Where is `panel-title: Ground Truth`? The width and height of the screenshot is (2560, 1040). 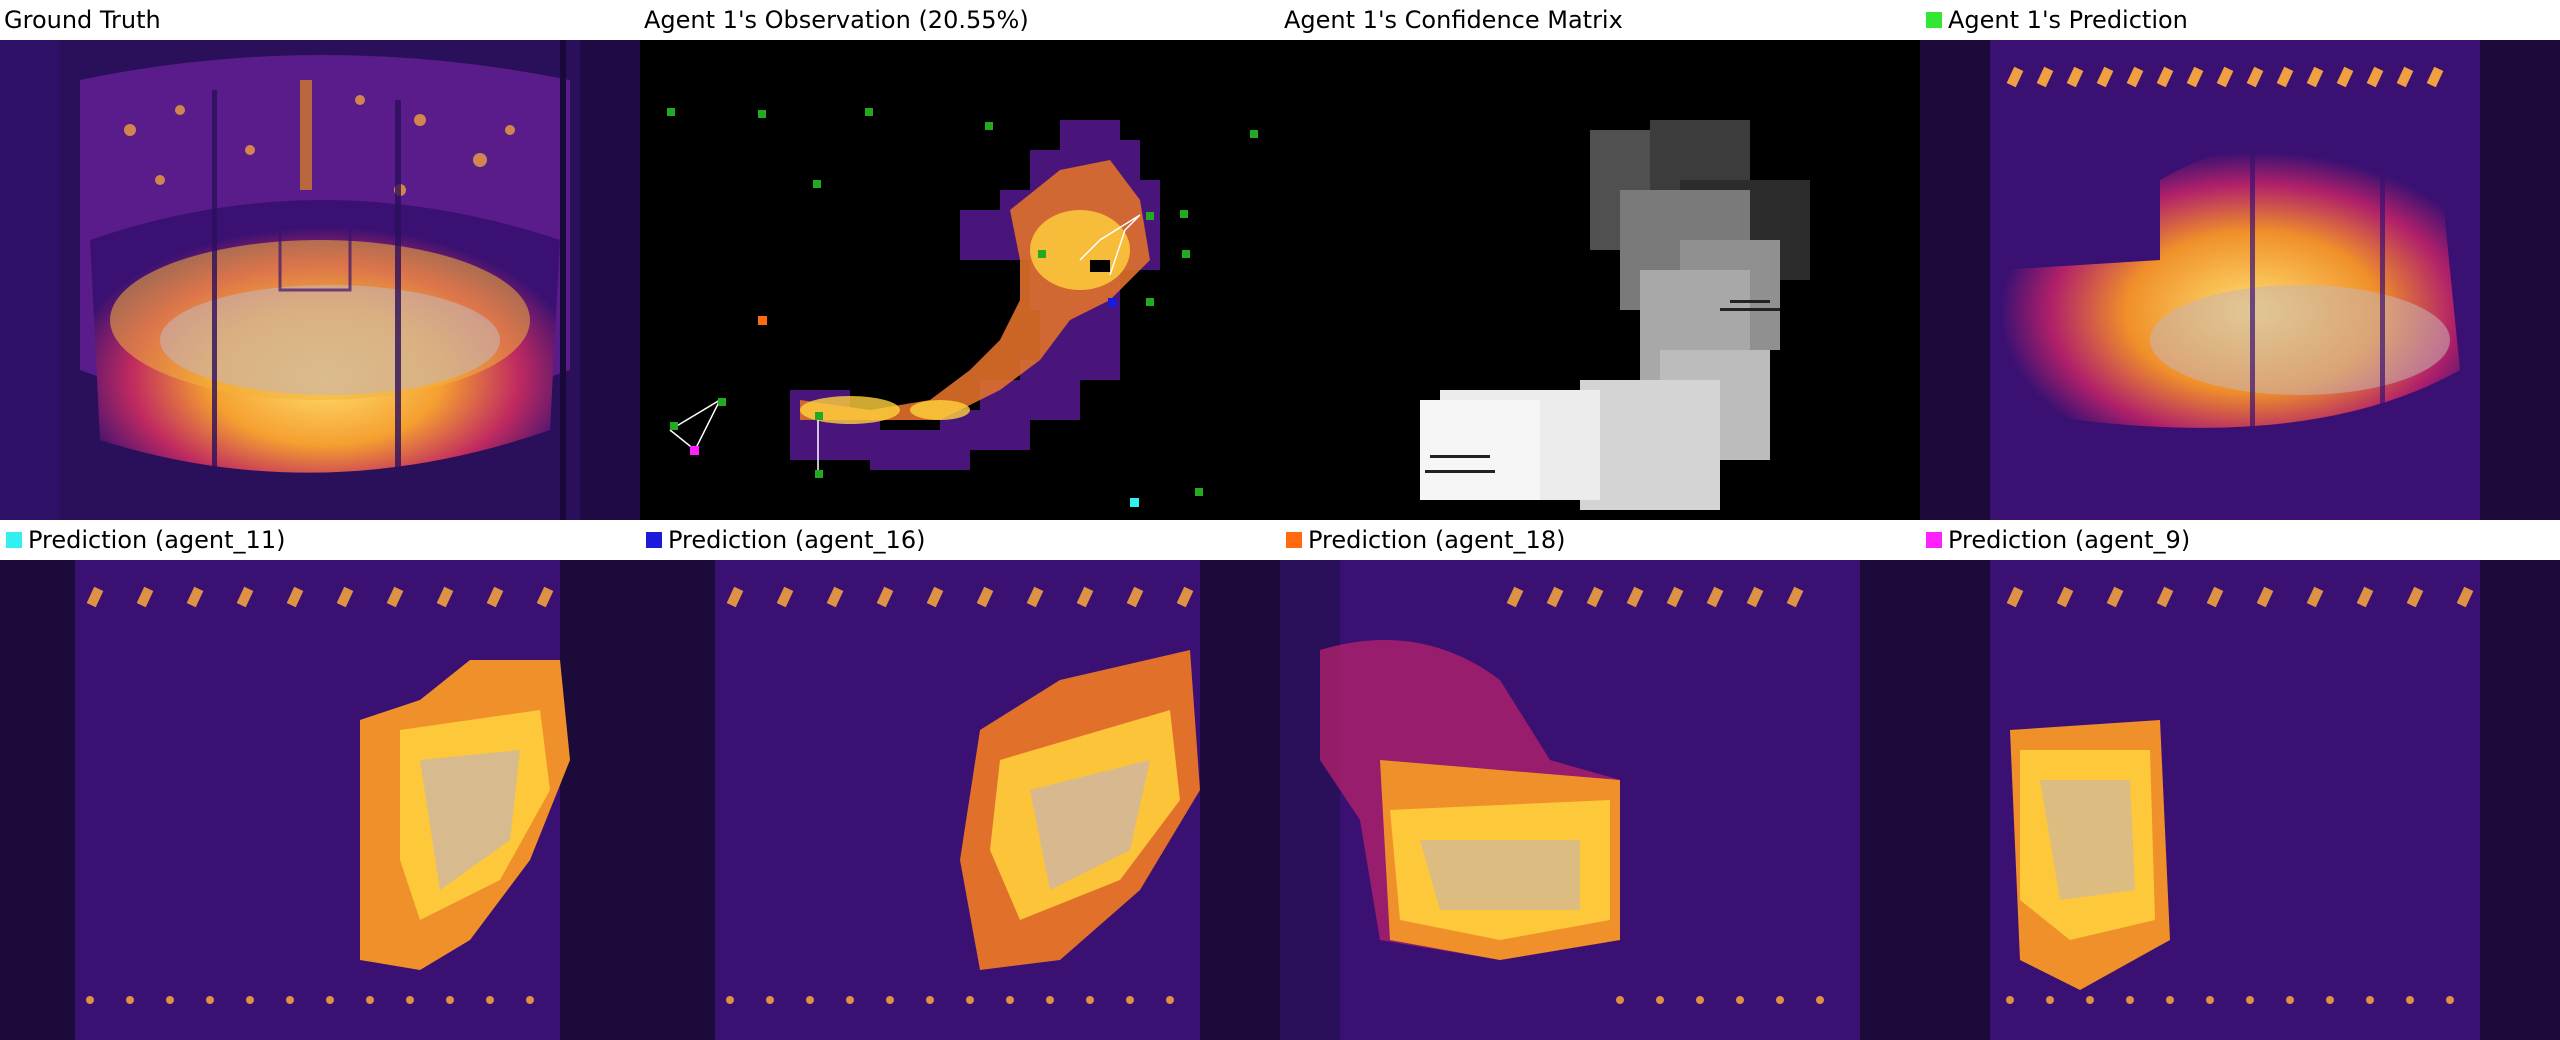
panel-title: Ground Truth is located at coordinates (320, 20).